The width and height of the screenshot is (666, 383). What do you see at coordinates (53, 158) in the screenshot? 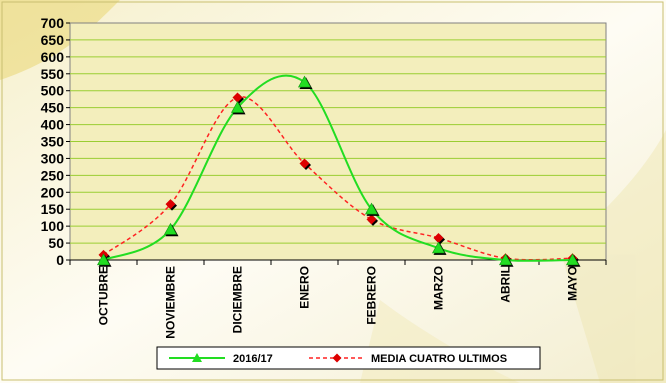
I see `y-tick-label: 300` at bounding box center [53, 158].